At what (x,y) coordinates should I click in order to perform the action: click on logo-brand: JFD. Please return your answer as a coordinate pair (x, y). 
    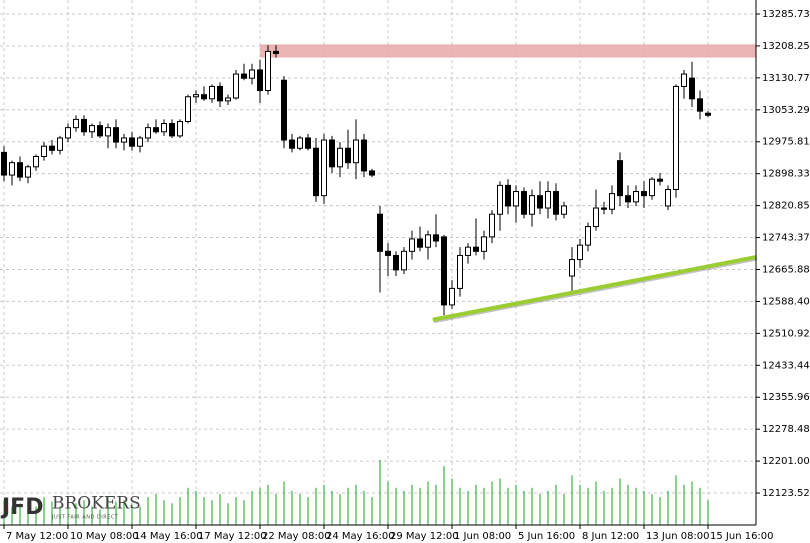
    Looking at the image, I should click on (21, 507).